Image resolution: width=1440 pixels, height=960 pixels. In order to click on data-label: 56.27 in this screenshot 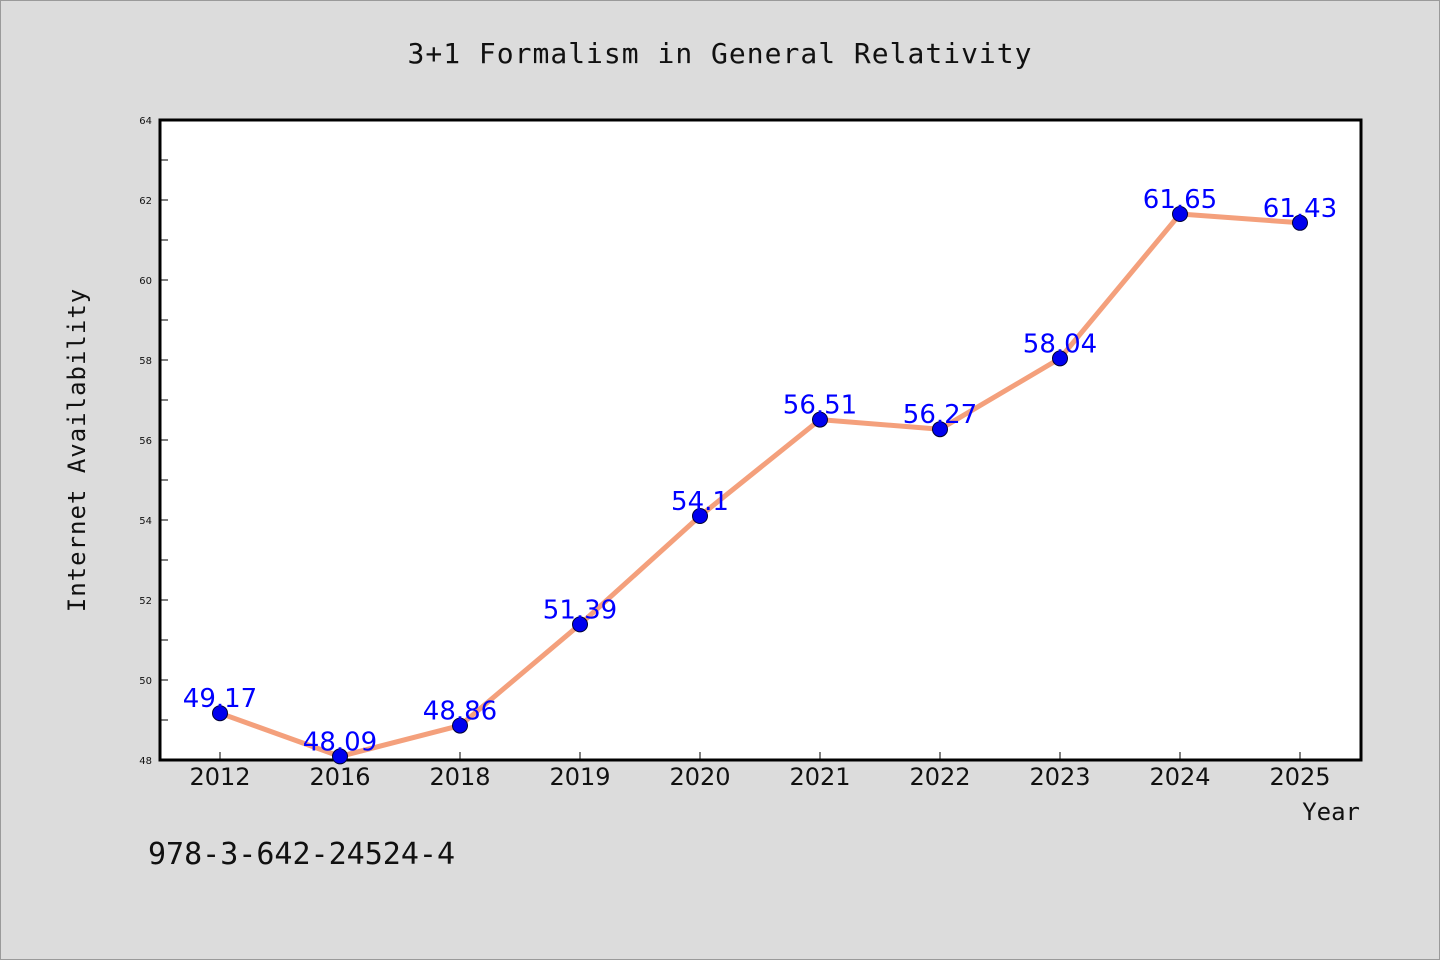, I will do `click(940, 415)`.